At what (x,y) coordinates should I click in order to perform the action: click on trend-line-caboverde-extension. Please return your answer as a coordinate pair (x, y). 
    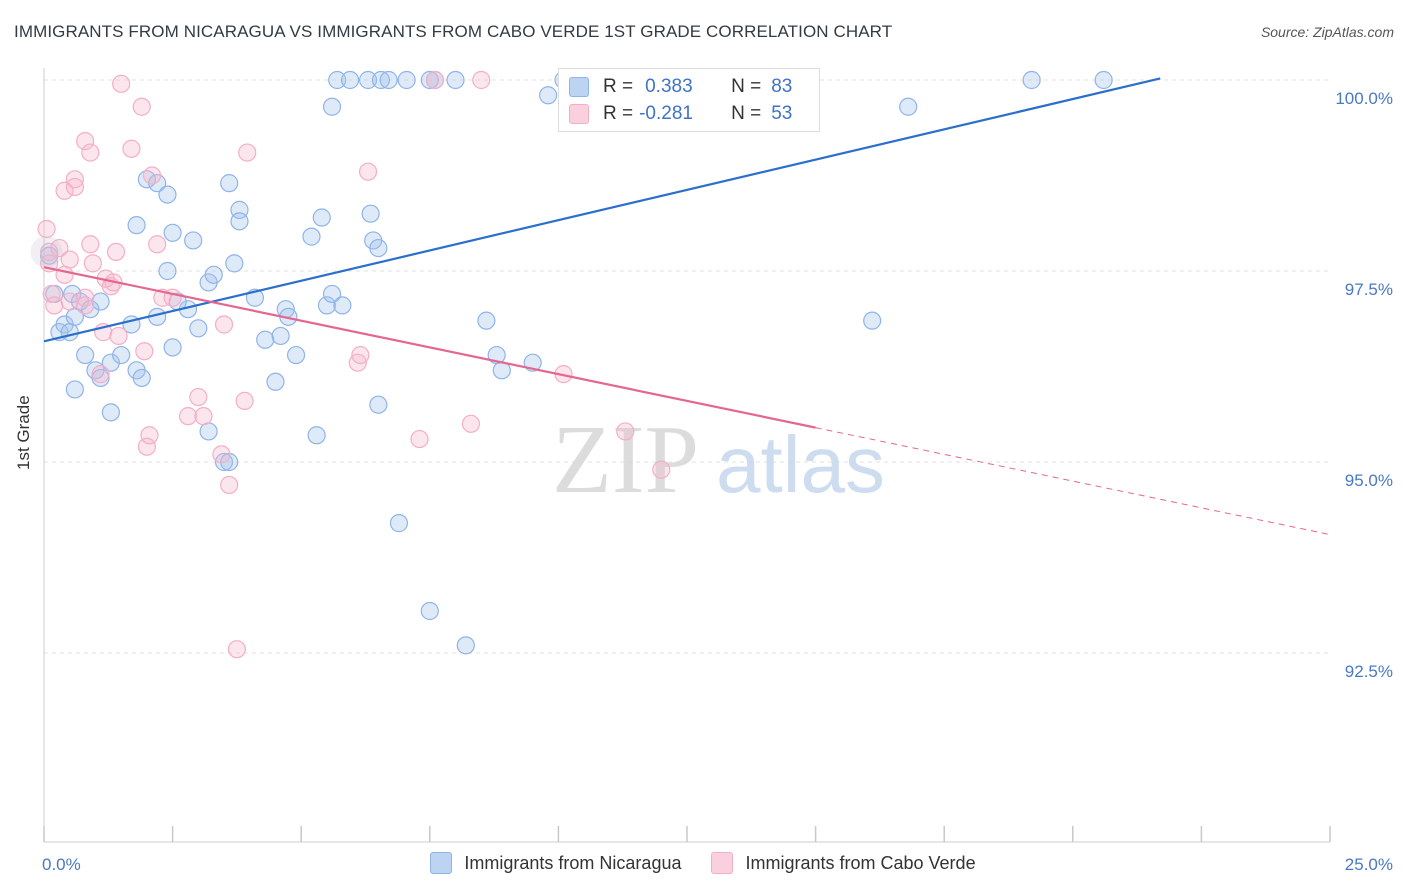
    Looking at the image, I should click on (1073, 481).